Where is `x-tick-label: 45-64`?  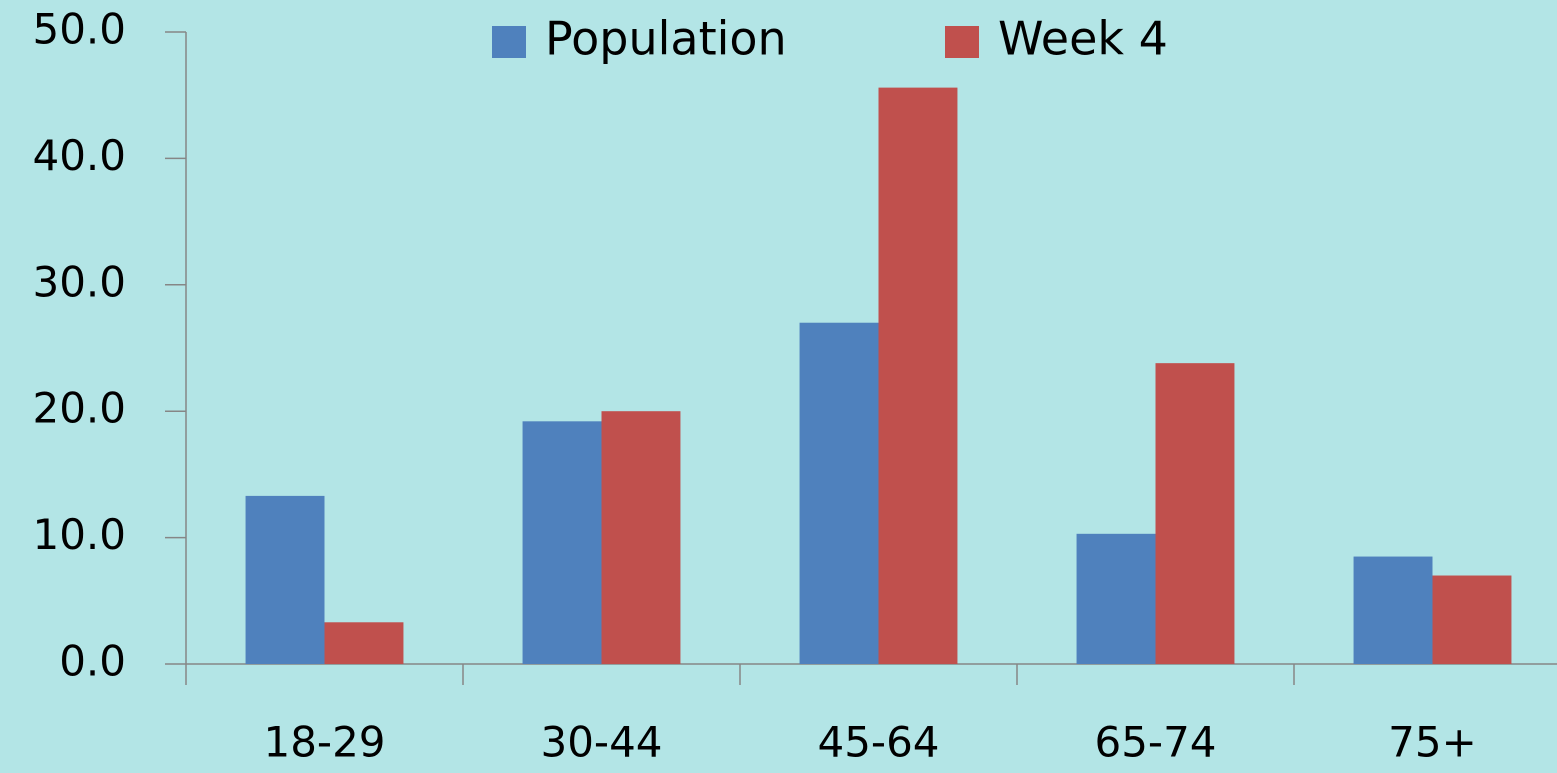
x-tick-label: 45-64 is located at coordinates (878, 742).